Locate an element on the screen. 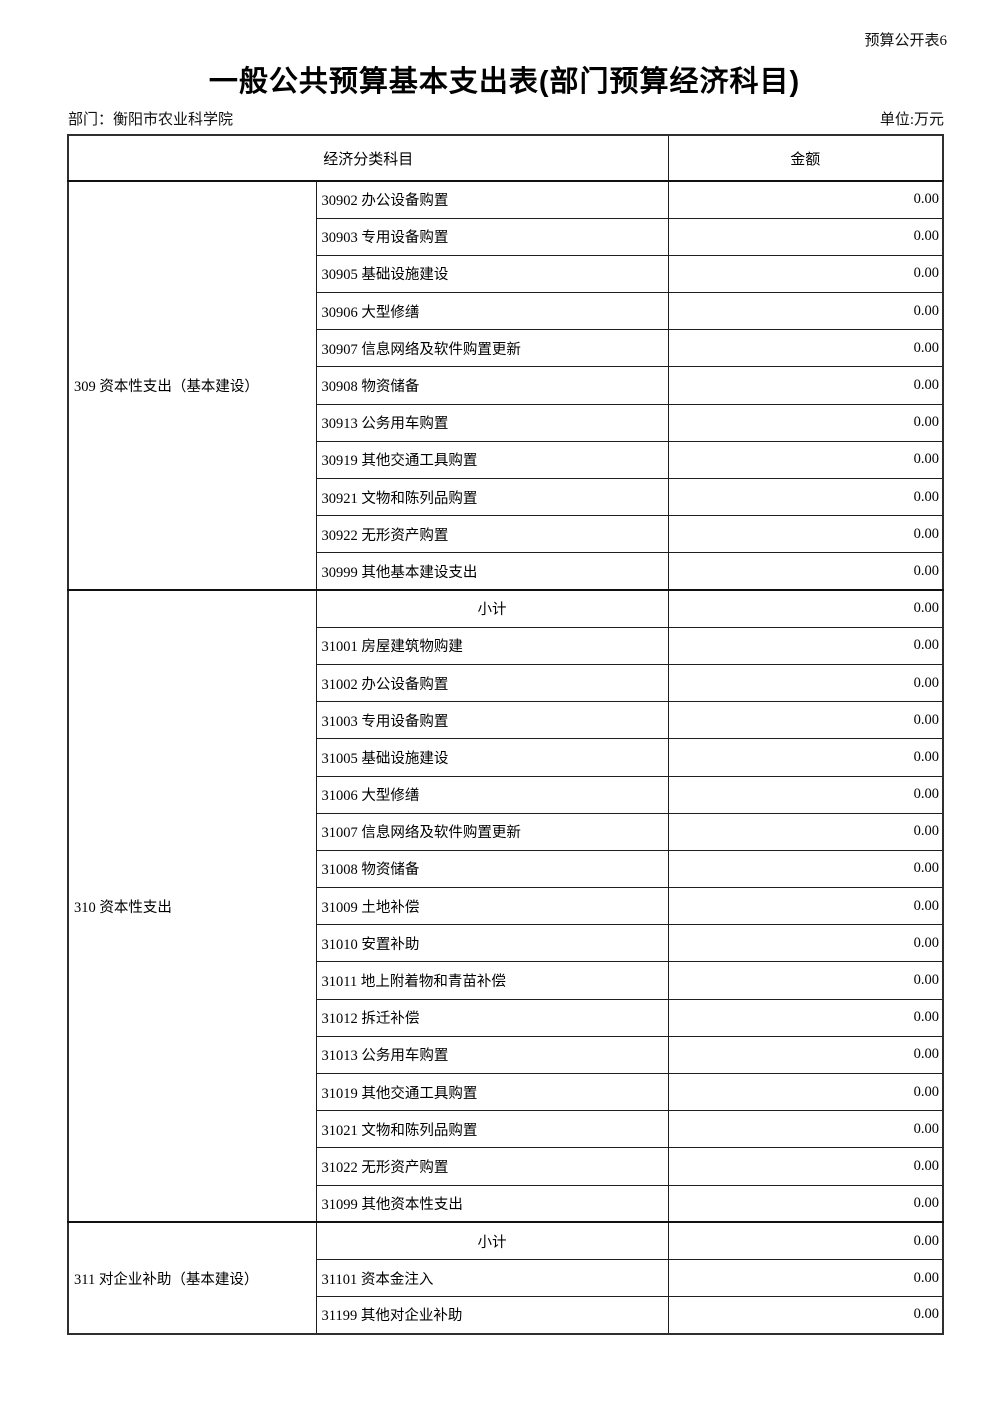 The width and height of the screenshot is (992, 1403). table-row: 30999 其他基本建设支出 0.00 is located at coordinates (506, 571).